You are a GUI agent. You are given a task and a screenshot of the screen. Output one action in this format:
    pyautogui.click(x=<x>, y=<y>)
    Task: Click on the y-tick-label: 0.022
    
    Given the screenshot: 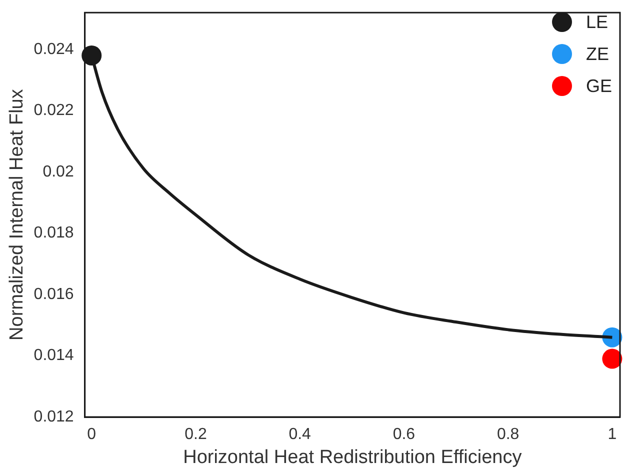 What is the action you would take?
    pyautogui.click(x=54, y=111)
    